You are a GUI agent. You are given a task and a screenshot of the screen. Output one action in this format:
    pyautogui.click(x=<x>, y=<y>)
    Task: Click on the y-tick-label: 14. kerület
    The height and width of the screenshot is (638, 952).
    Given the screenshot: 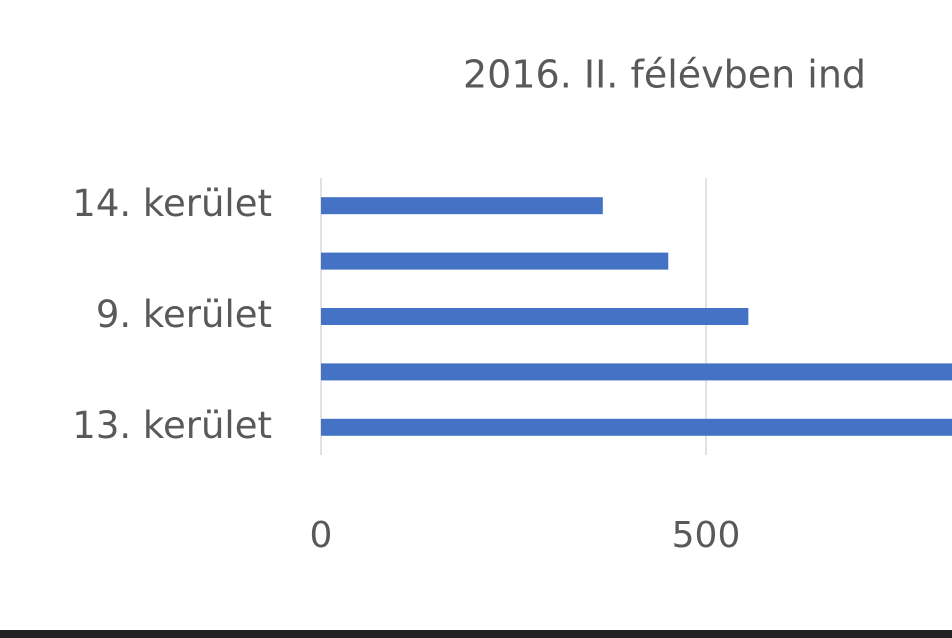 What is the action you would take?
    pyautogui.click(x=172, y=203)
    